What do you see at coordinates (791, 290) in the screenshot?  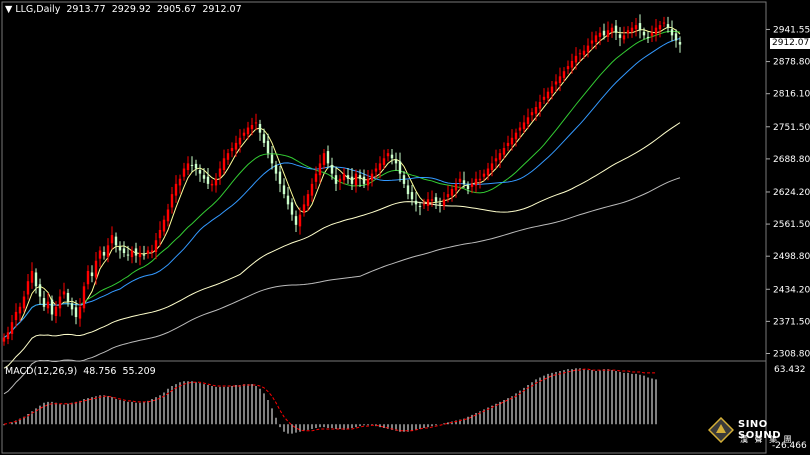 I see `y-axis-label: 2434.20` at bounding box center [791, 290].